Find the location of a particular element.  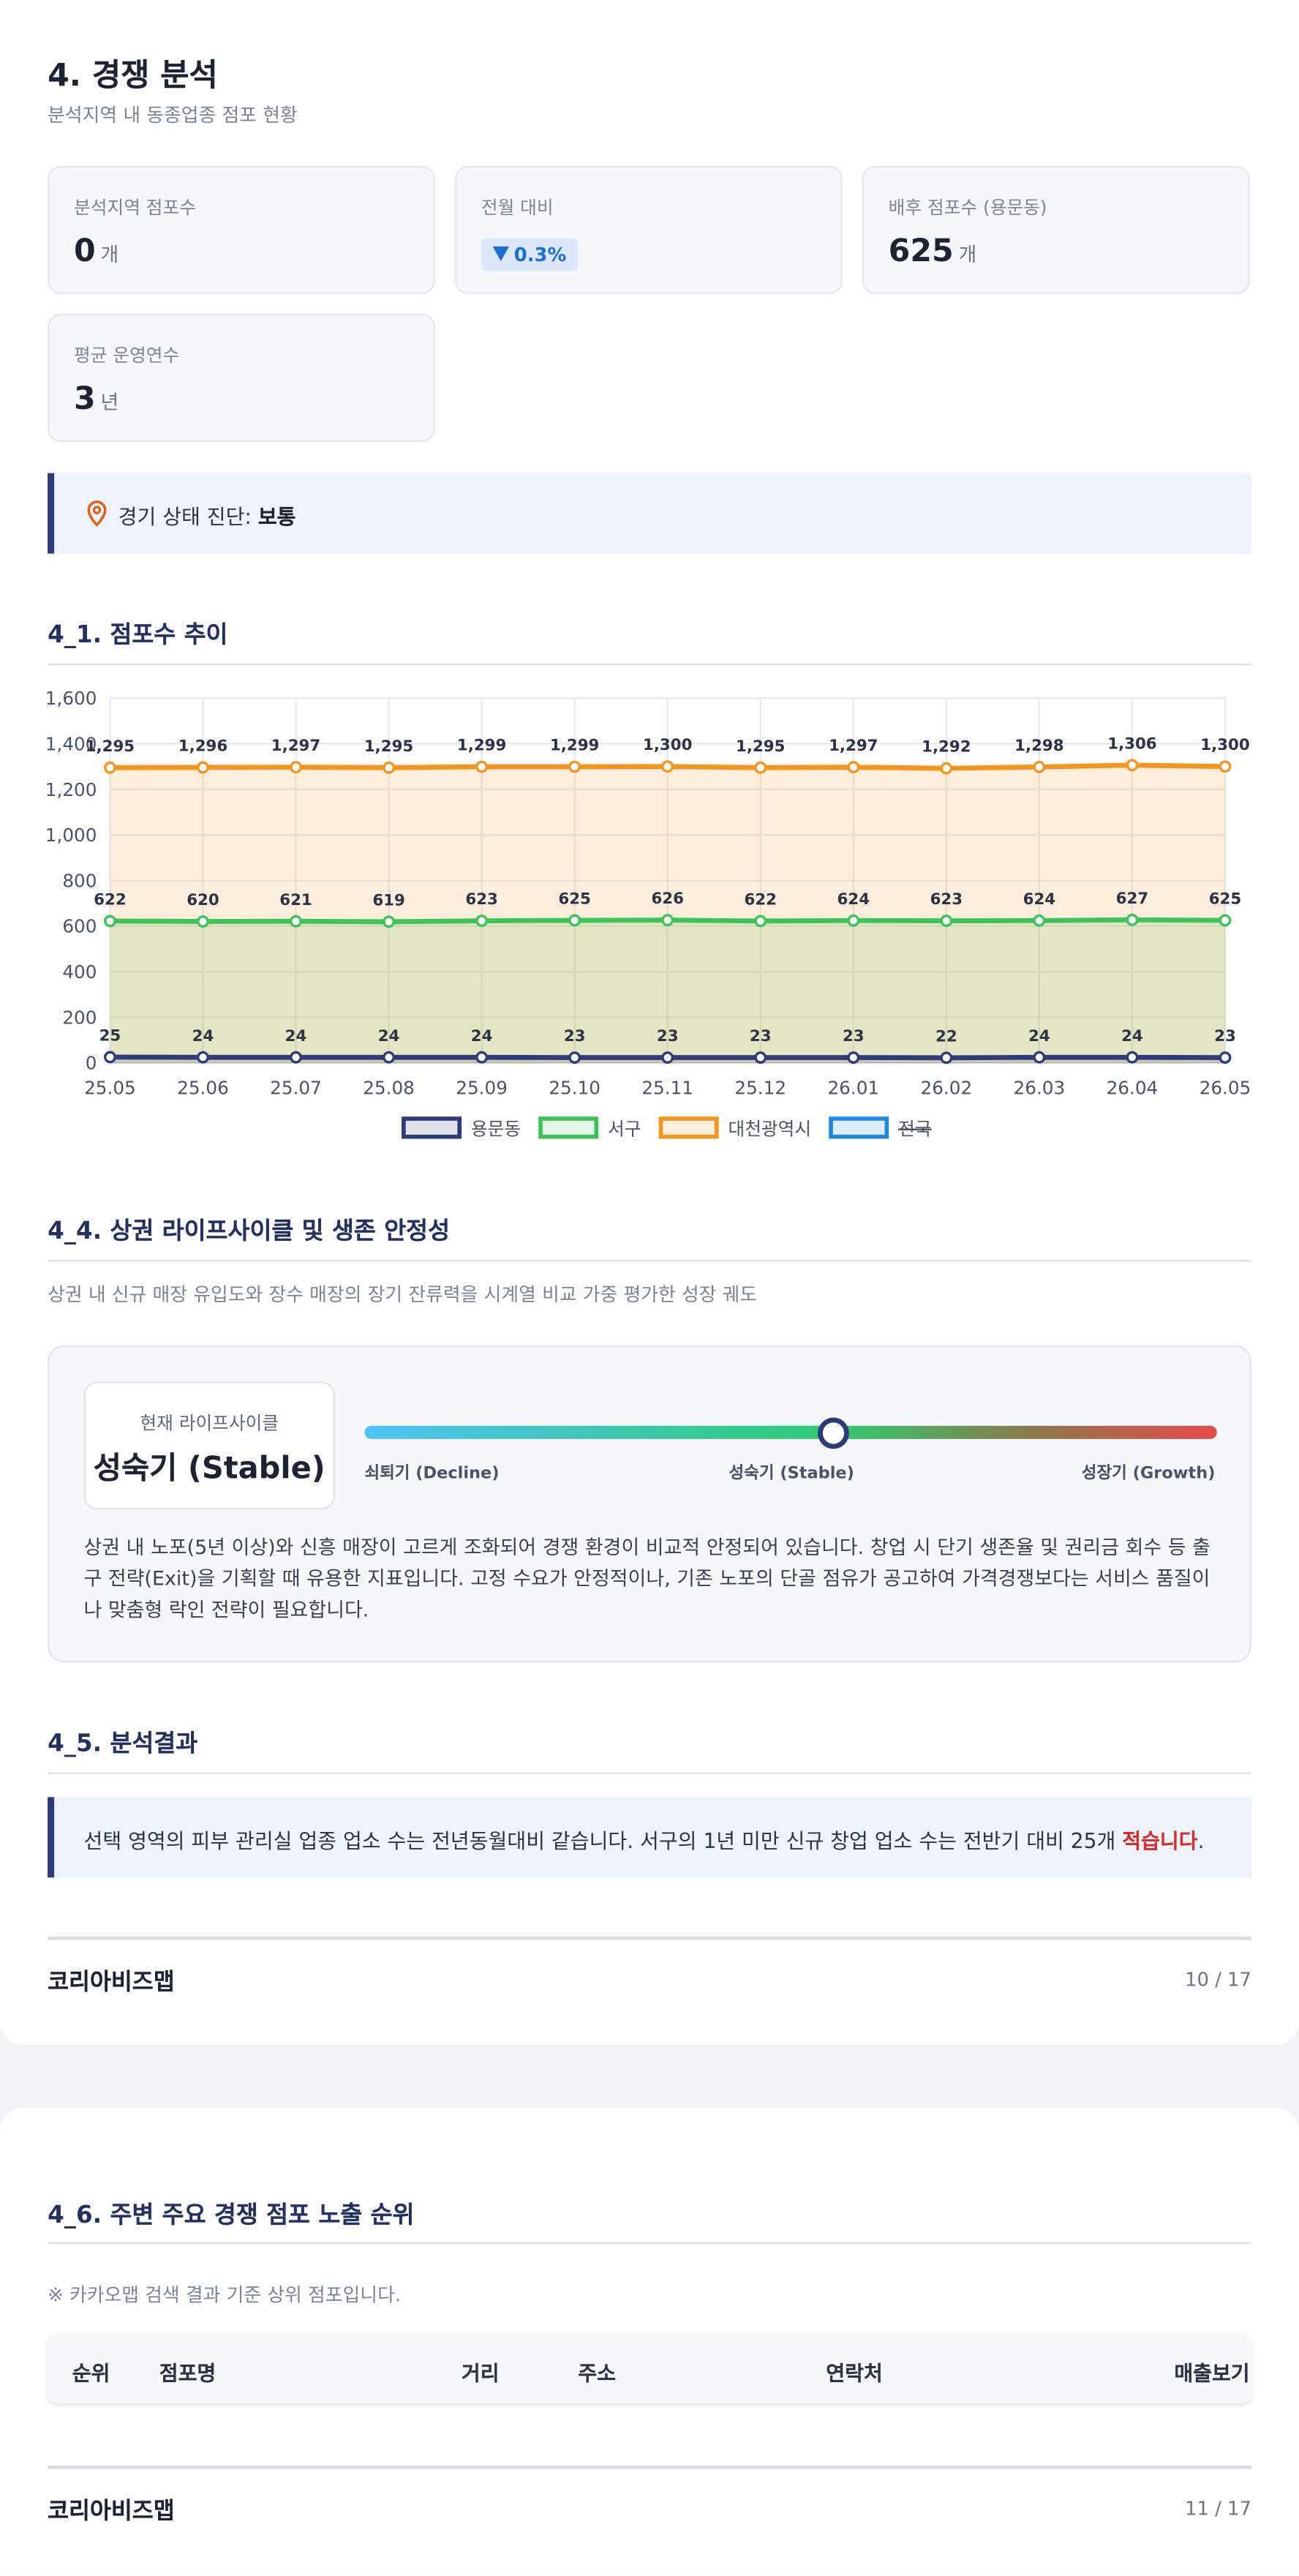

result-highlight: 적습니다 is located at coordinates (1160, 1840).